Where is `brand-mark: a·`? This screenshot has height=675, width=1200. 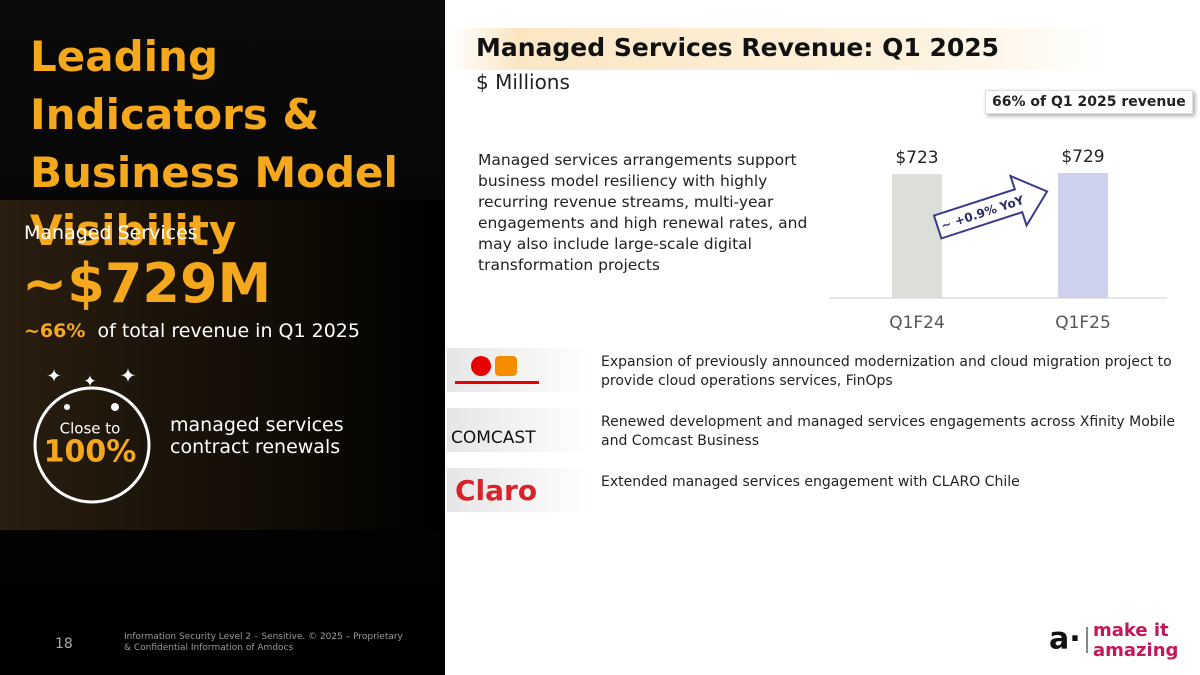 brand-mark: a· is located at coordinates (1065, 639).